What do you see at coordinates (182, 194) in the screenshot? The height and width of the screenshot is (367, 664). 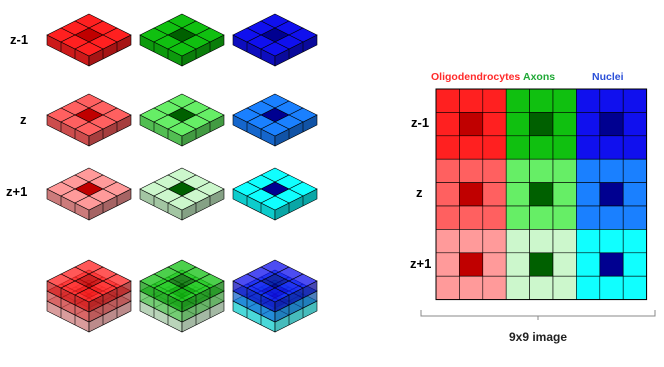 I see `block-green-z+1` at bounding box center [182, 194].